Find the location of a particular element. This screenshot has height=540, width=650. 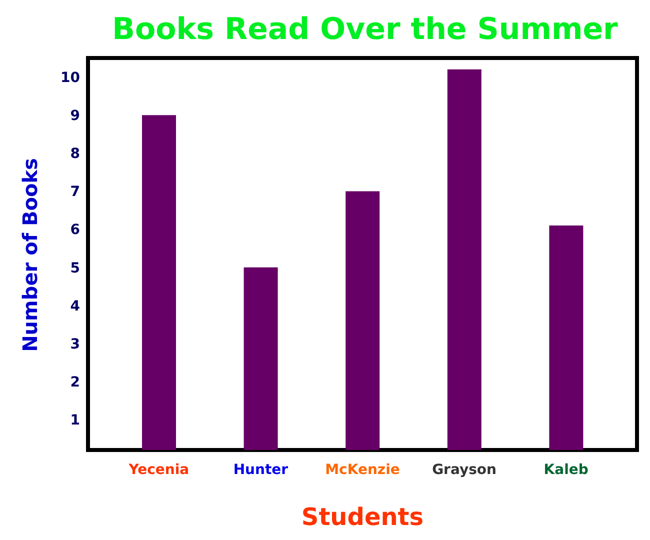

y-tick-label: 10 is located at coordinates (70, 78).